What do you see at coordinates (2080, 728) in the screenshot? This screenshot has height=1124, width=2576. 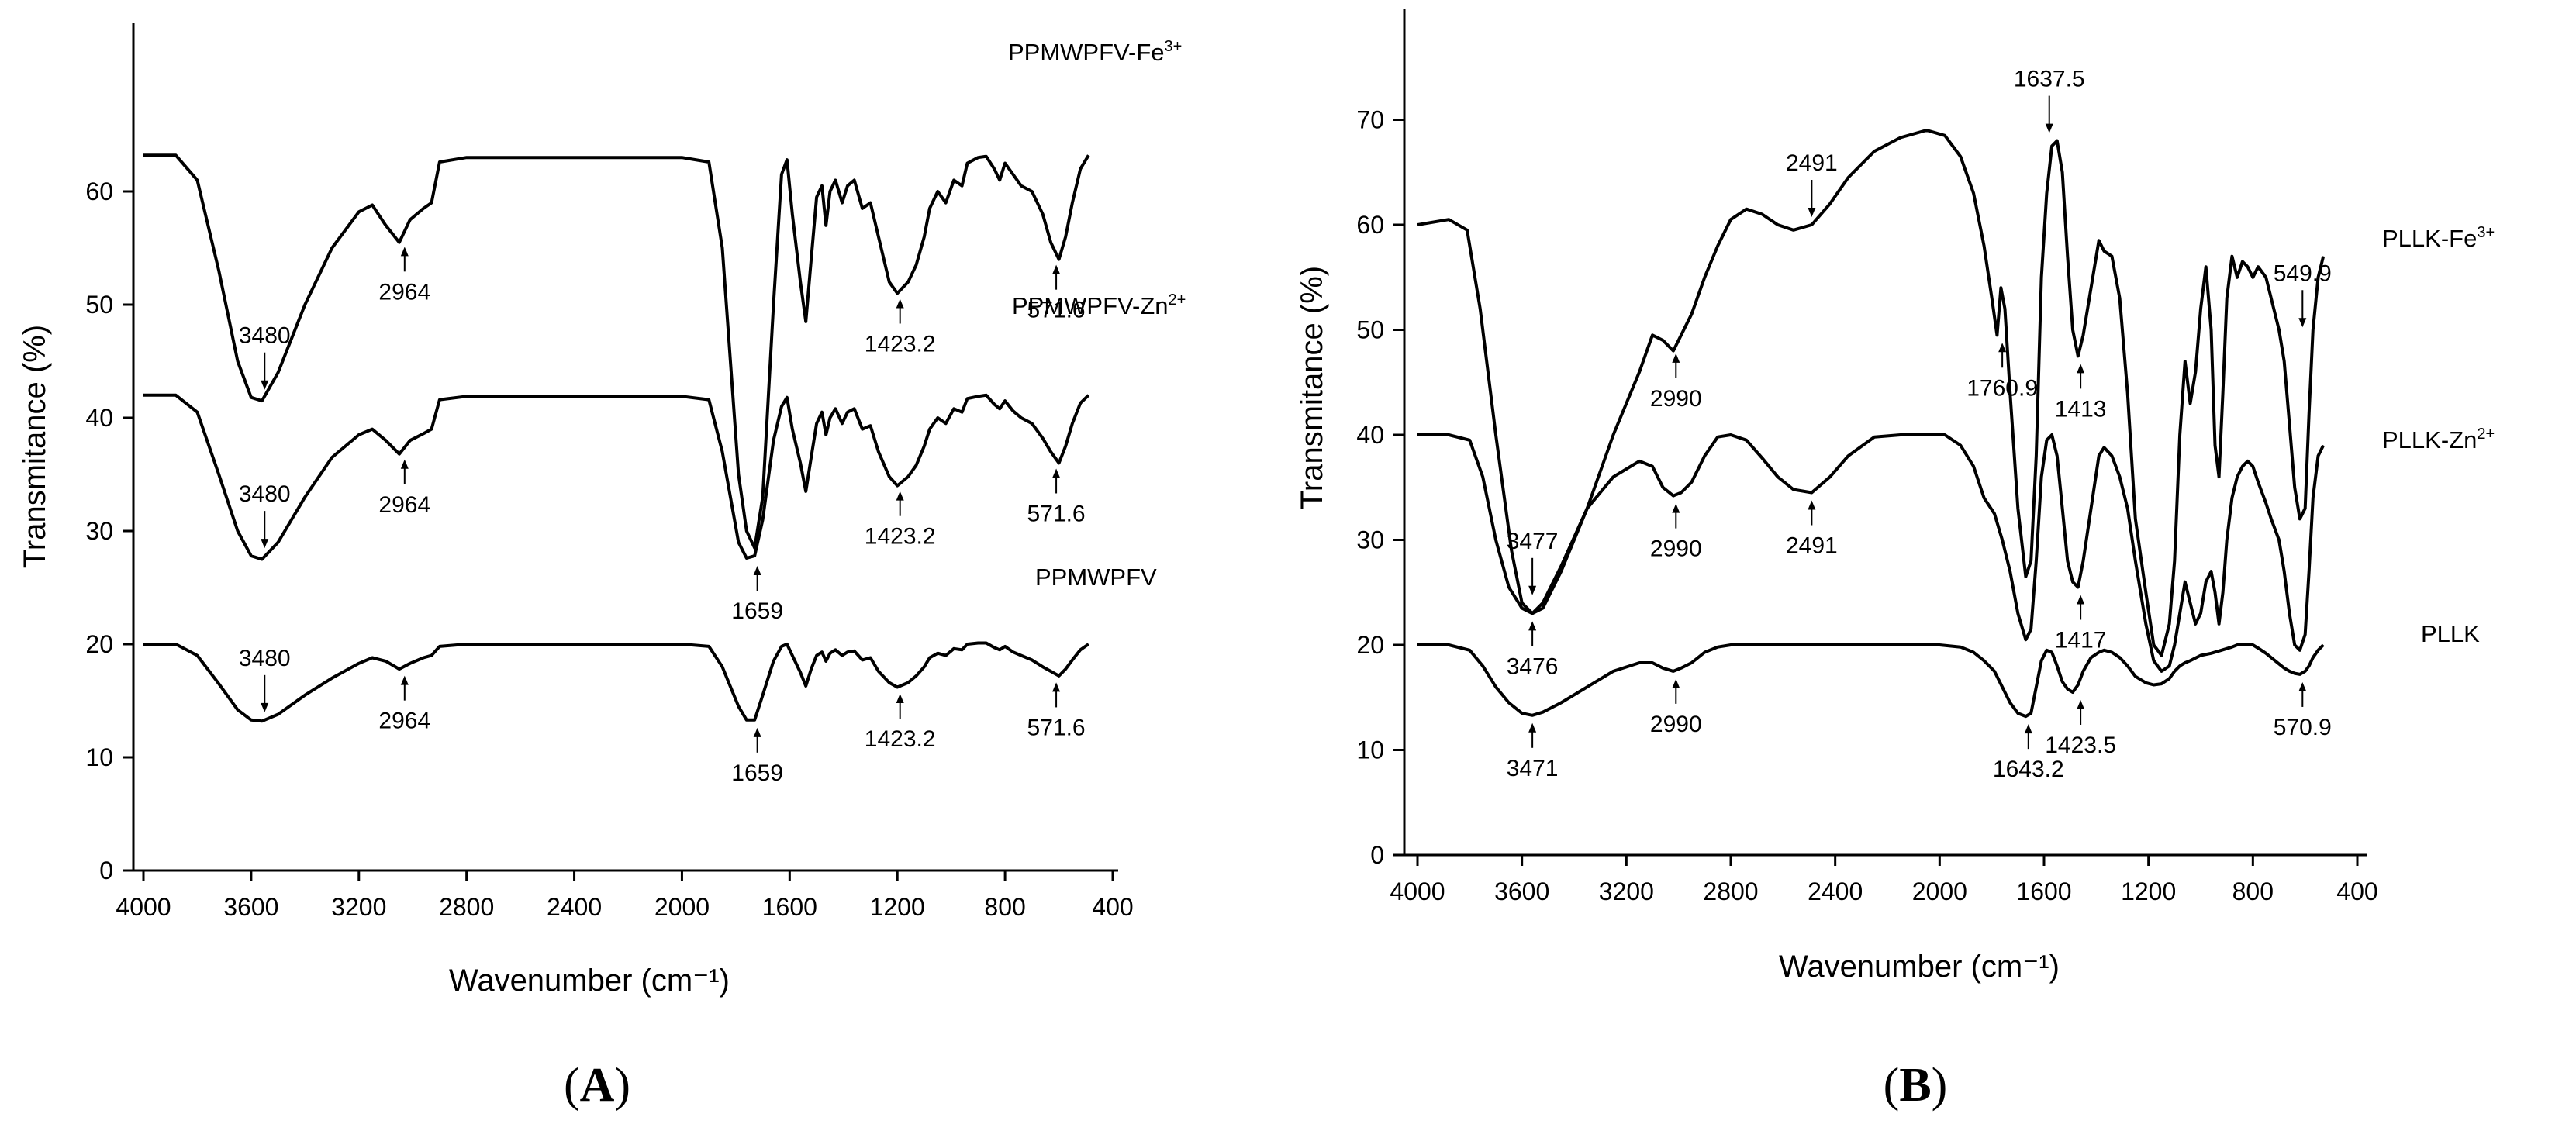 I see `peak-annotation: 1423.5` at bounding box center [2080, 728].